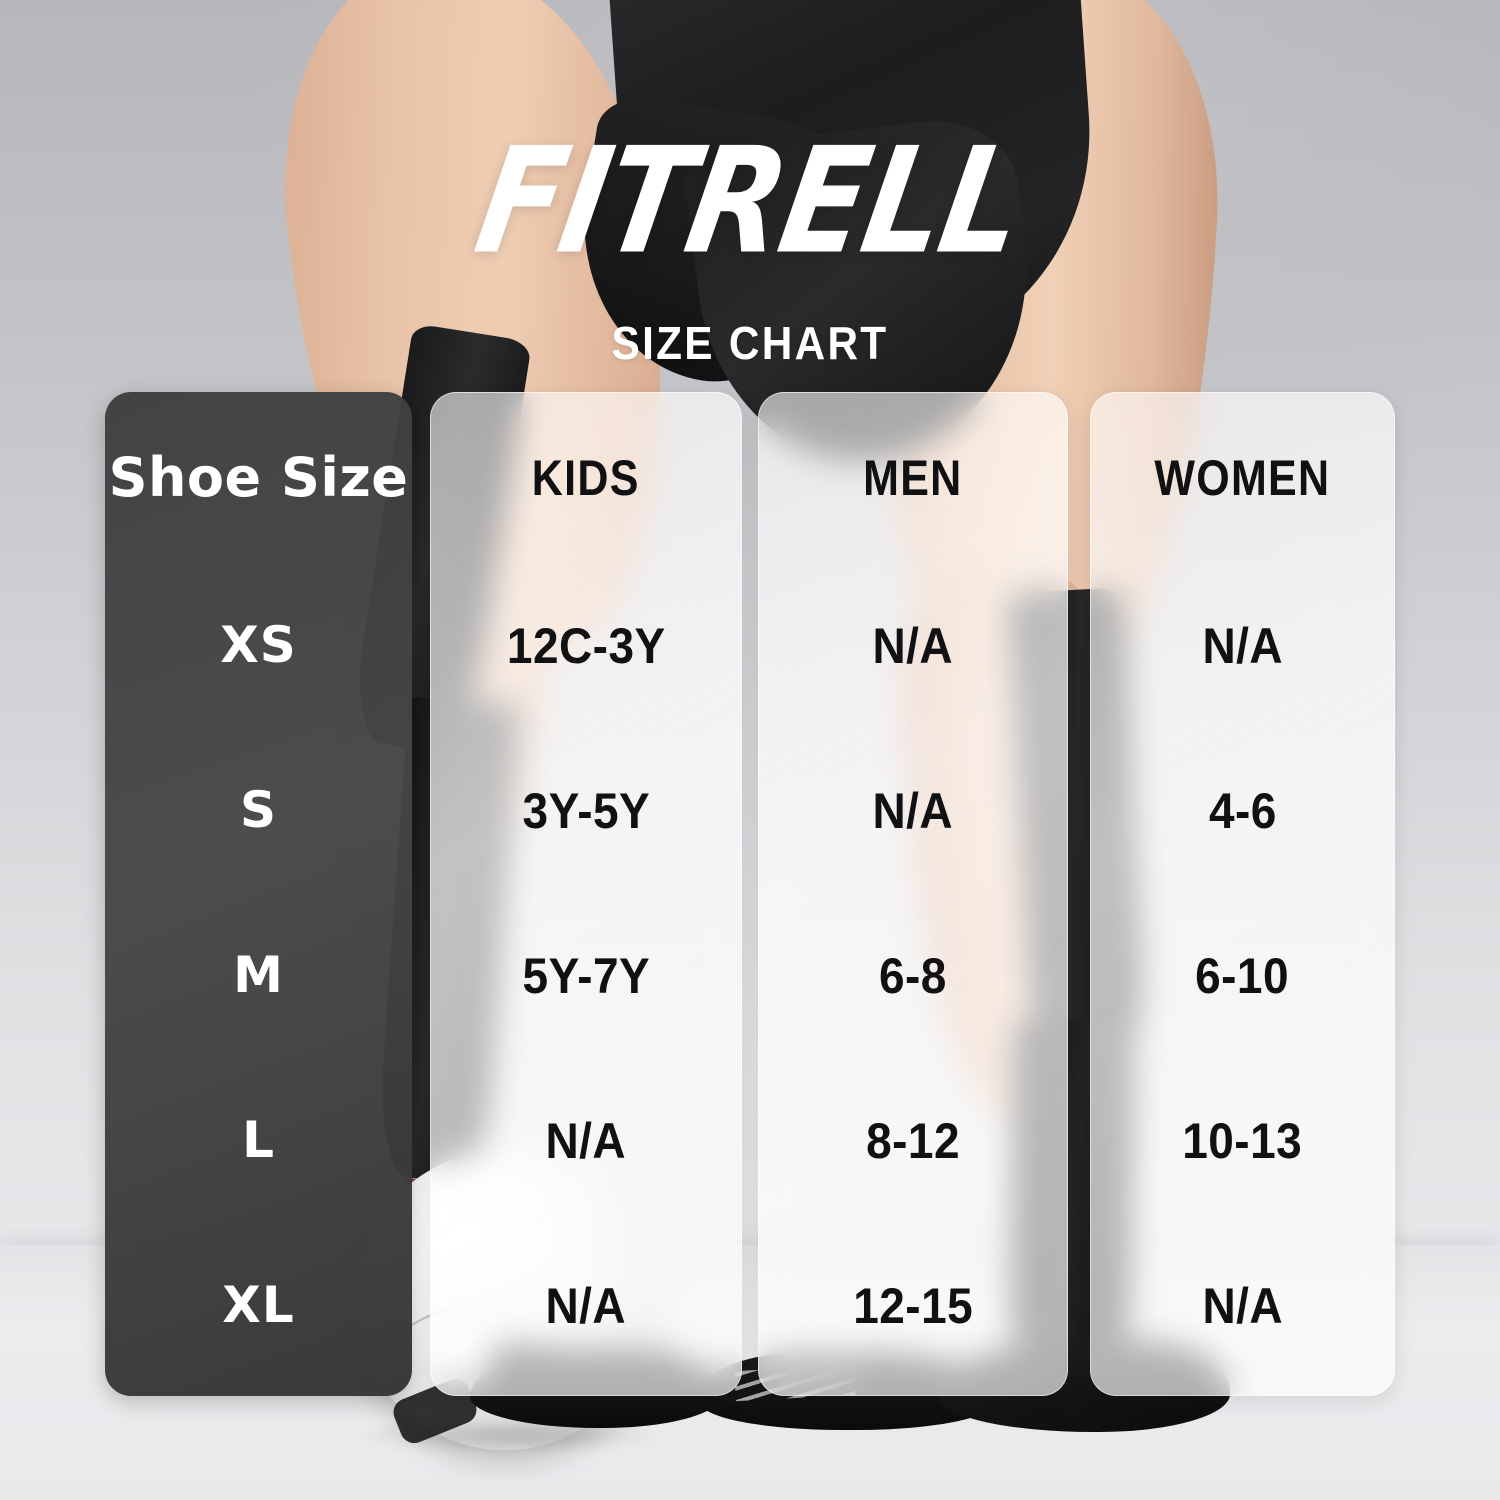 This screenshot has height=1500, width=1500. I want to click on cell-women: 4-6, so click(1242, 810).